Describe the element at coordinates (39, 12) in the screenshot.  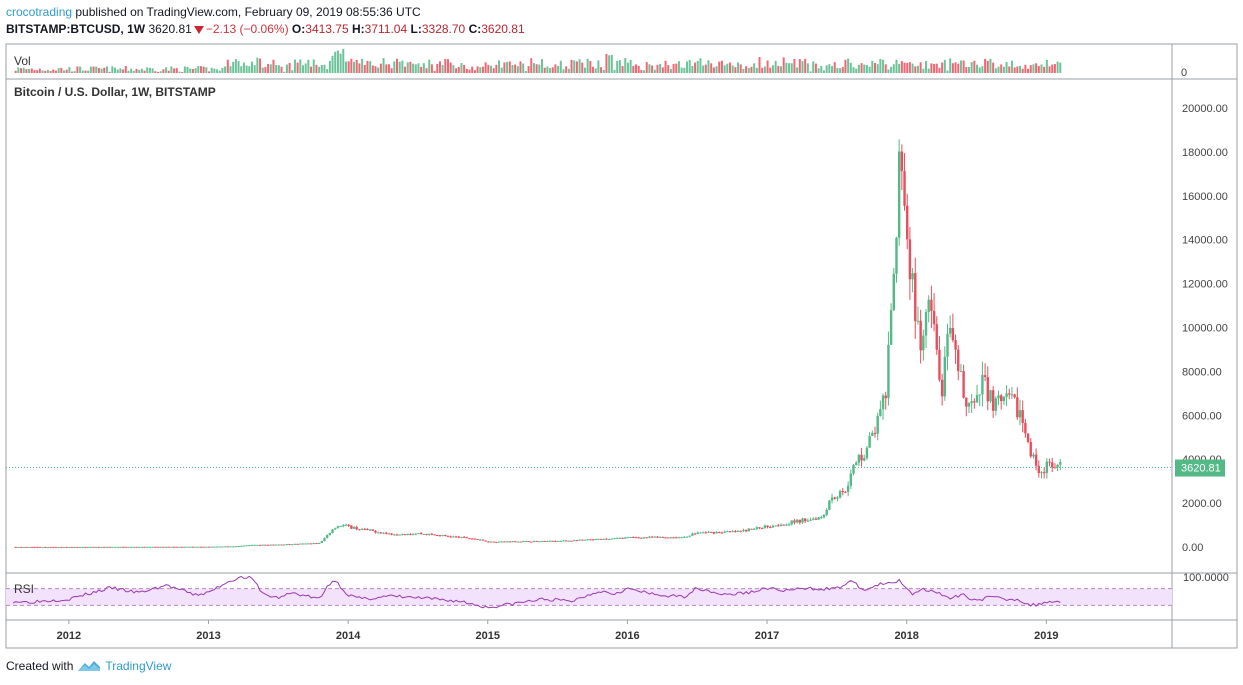
I see `author-link: crocotrading` at that location.